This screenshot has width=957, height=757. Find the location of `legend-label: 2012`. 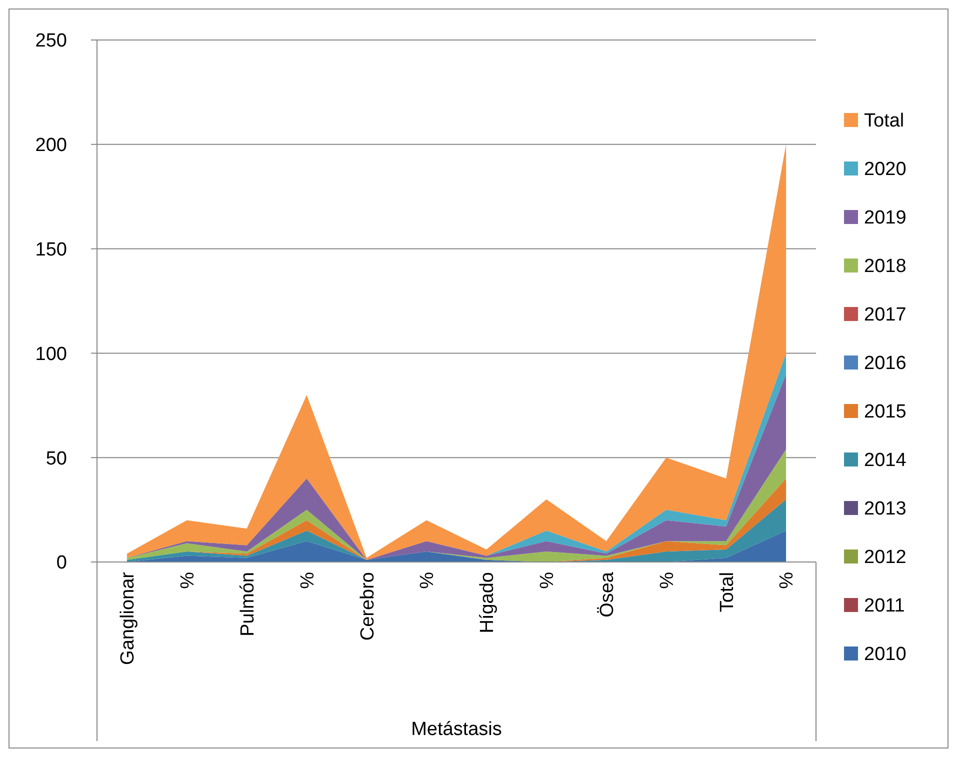

legend-label: 2012 is located at coordinates (885, 557).